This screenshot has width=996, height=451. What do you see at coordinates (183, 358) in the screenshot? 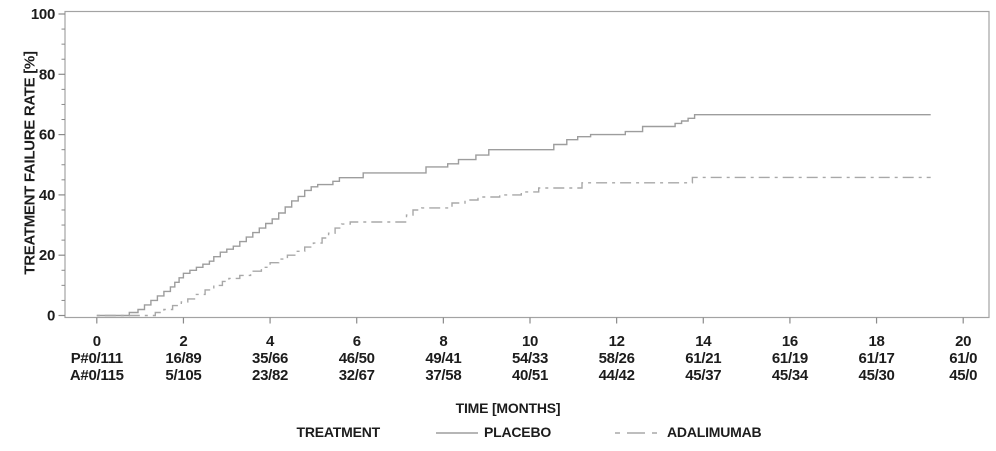
I see `risk-cell-placebo: 16/89` at bounding box center [183, 358].